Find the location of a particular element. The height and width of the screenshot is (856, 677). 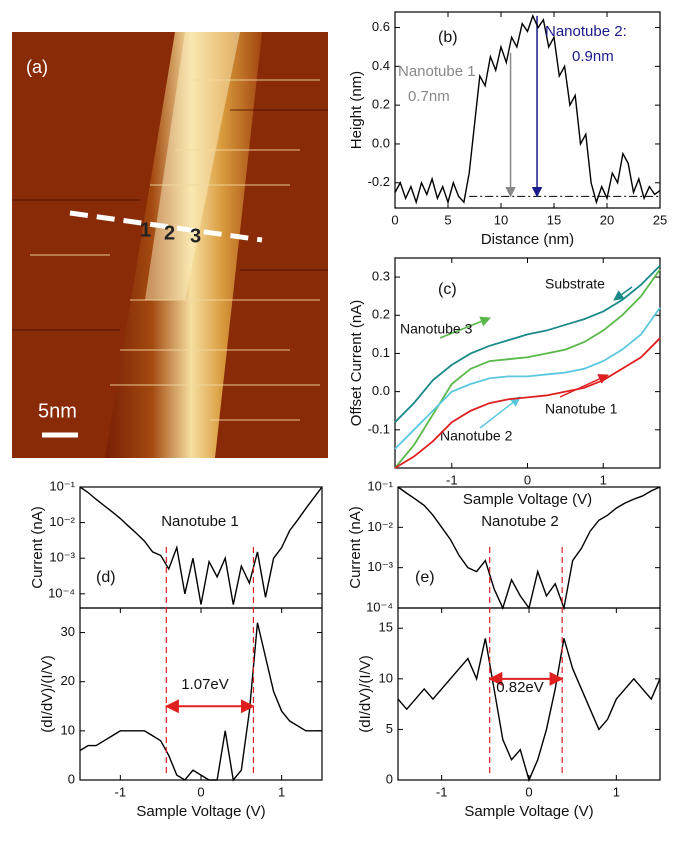

y-tick-label: 15 is located at coordinates (386, 627).